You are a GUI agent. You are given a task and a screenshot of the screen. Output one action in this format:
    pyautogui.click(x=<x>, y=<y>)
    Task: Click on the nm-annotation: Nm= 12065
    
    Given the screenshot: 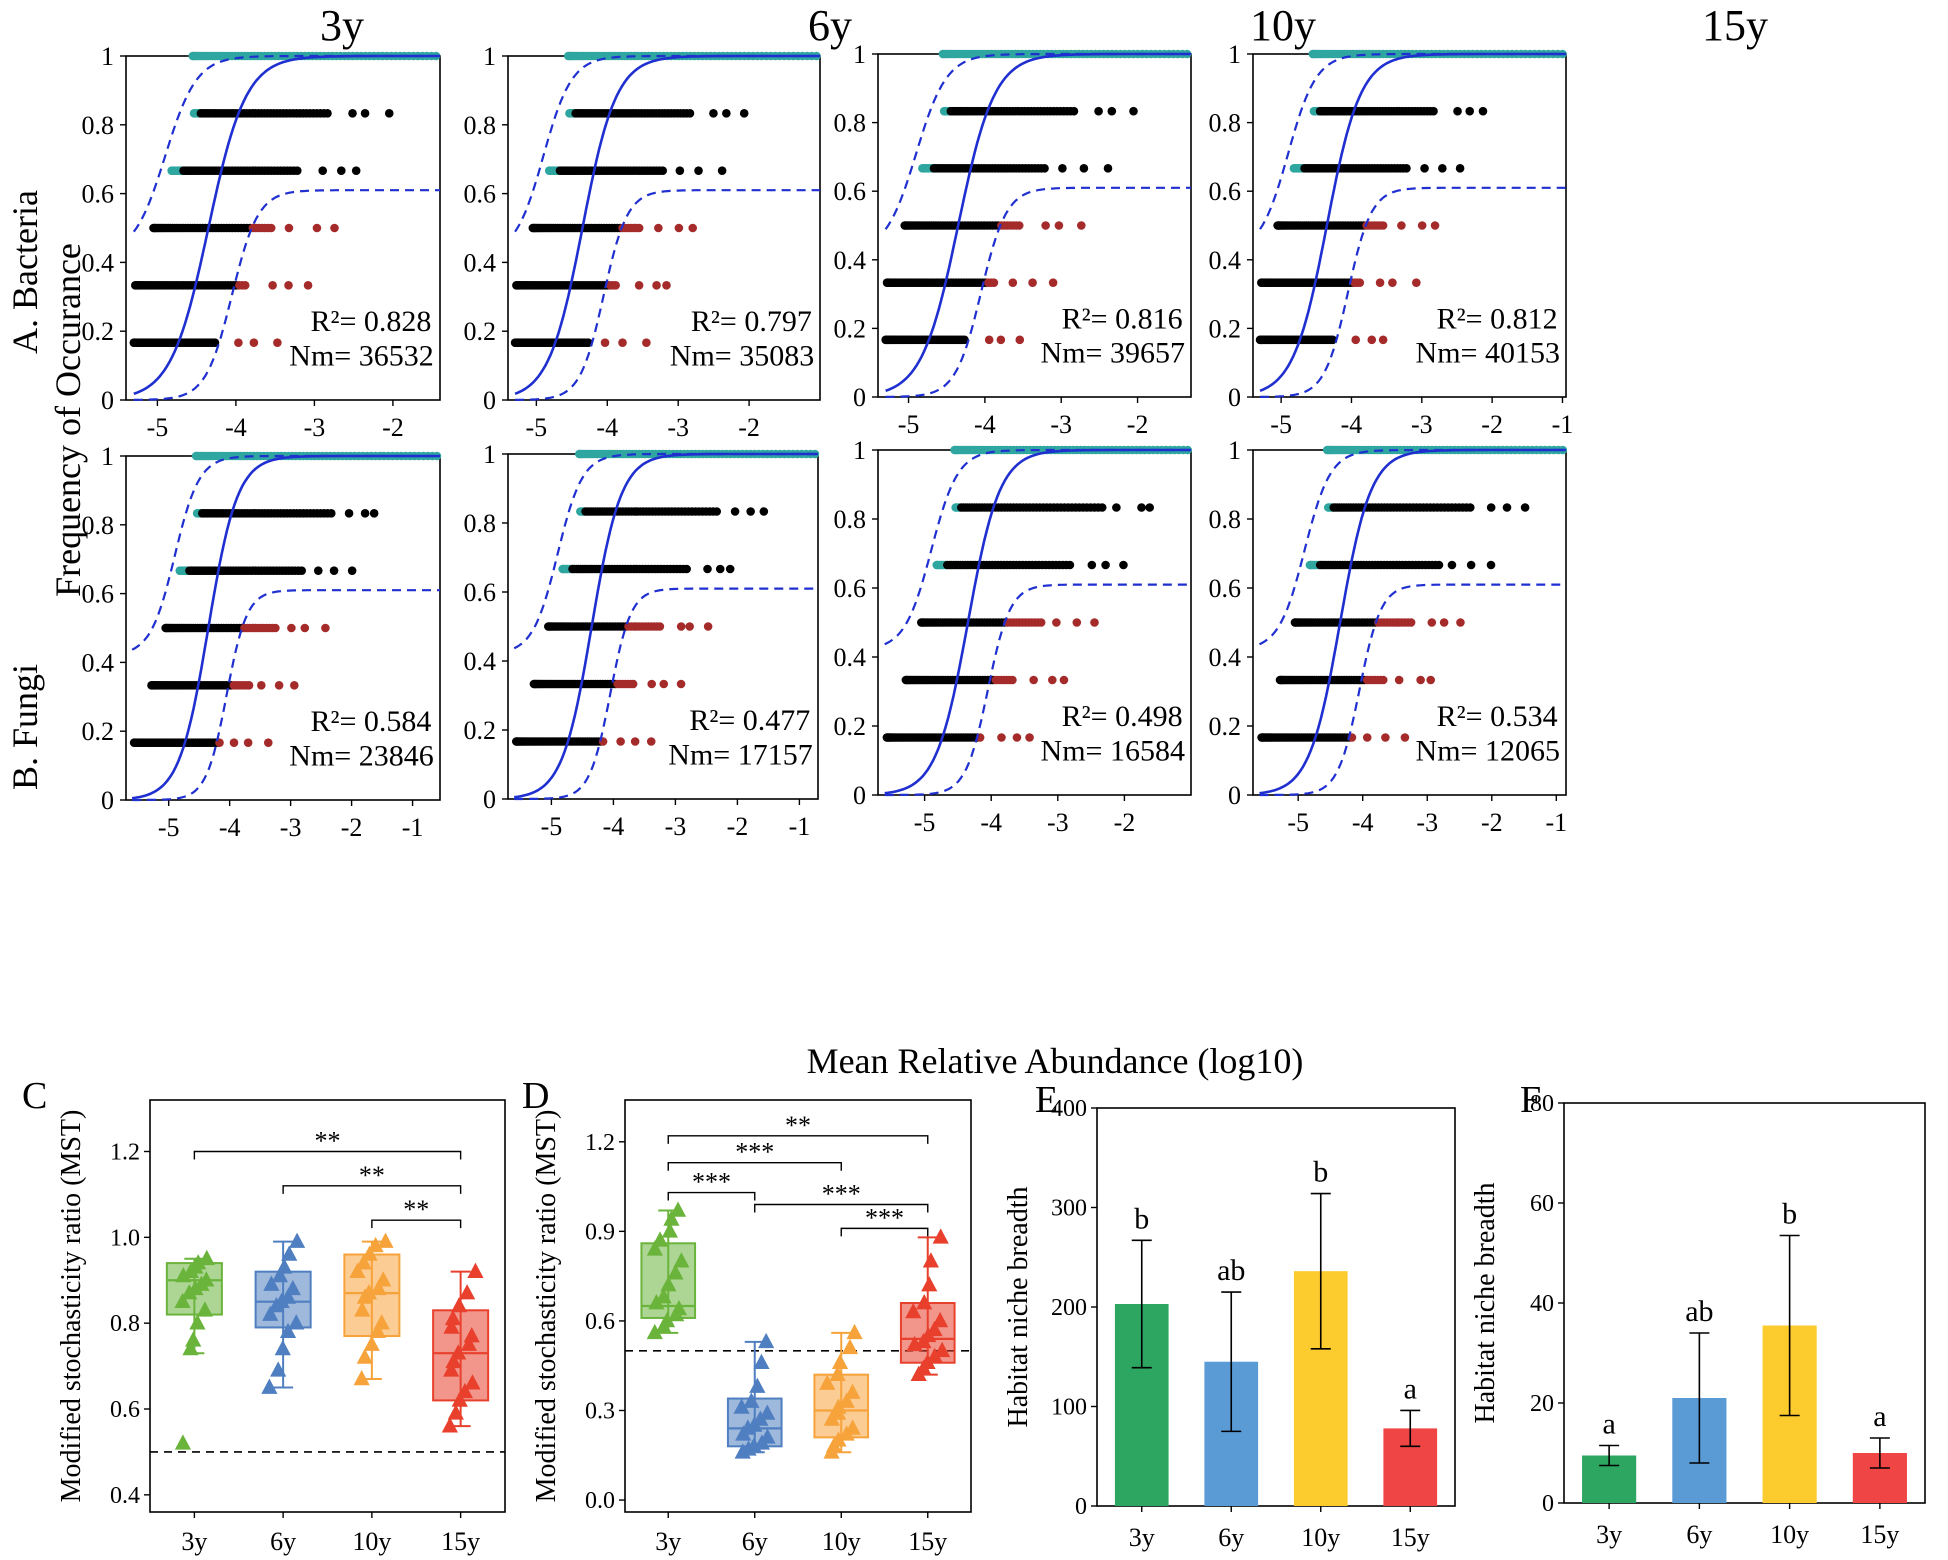 What is the action you would take?
    pyautogui.click(x=1488, y=751)
    